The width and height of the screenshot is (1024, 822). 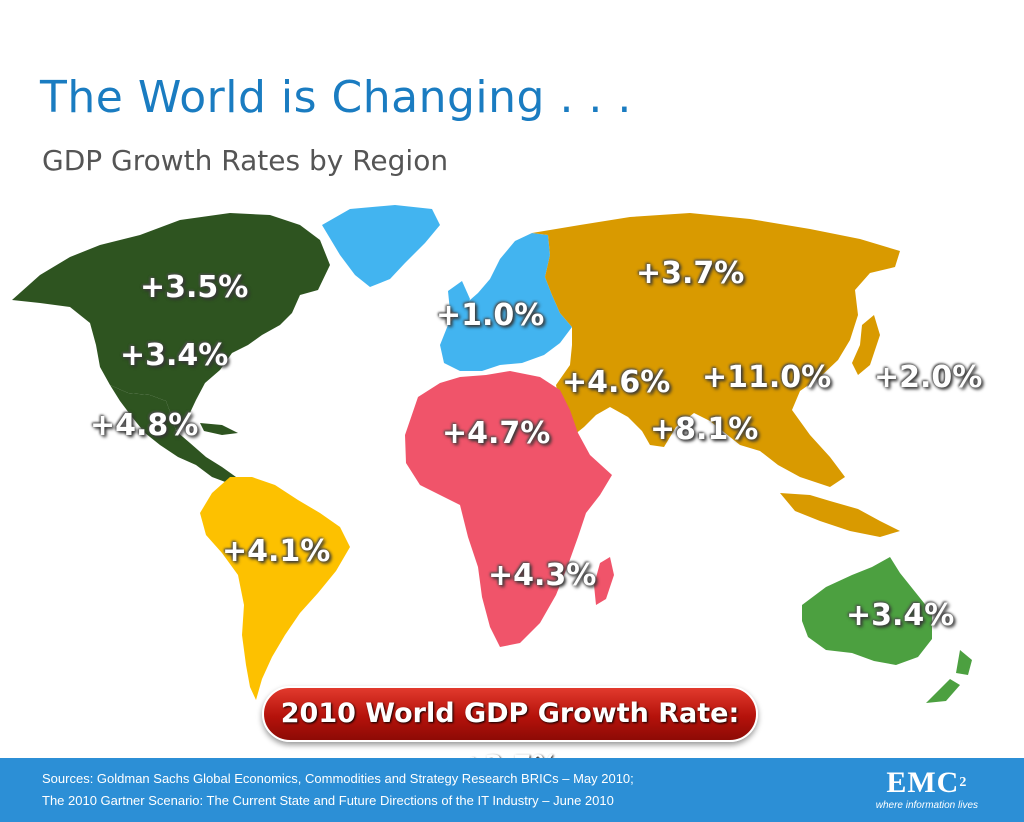 I want to click on region-europe, so click(x=506, y=302).